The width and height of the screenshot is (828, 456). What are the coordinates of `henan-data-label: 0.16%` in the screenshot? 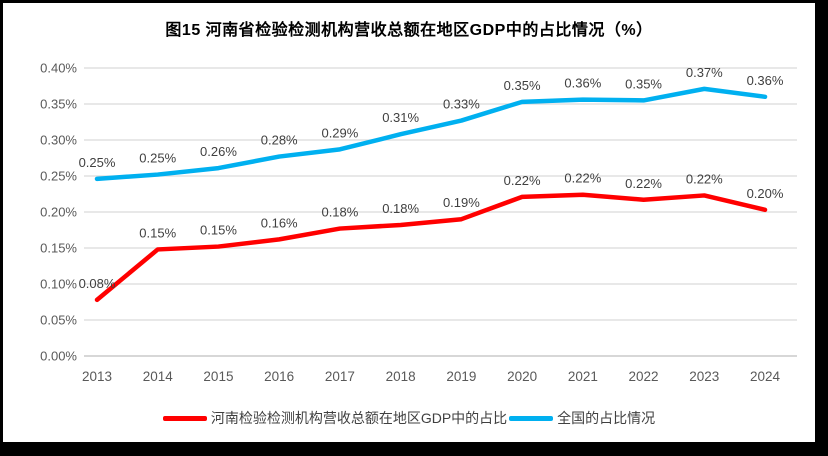 It's located at (279, 222).